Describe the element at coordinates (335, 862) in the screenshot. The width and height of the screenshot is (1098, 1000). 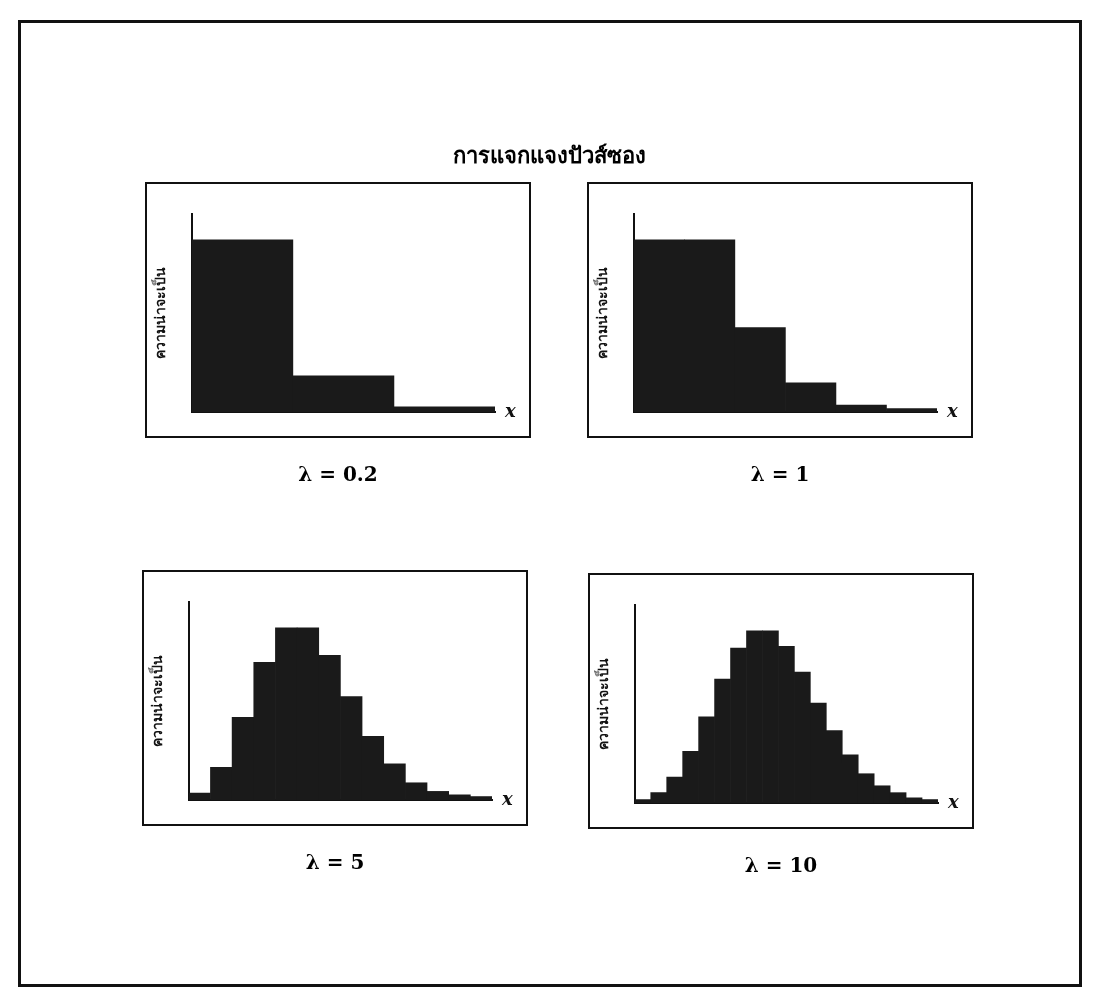
I see `text: λ = 5` at that location.